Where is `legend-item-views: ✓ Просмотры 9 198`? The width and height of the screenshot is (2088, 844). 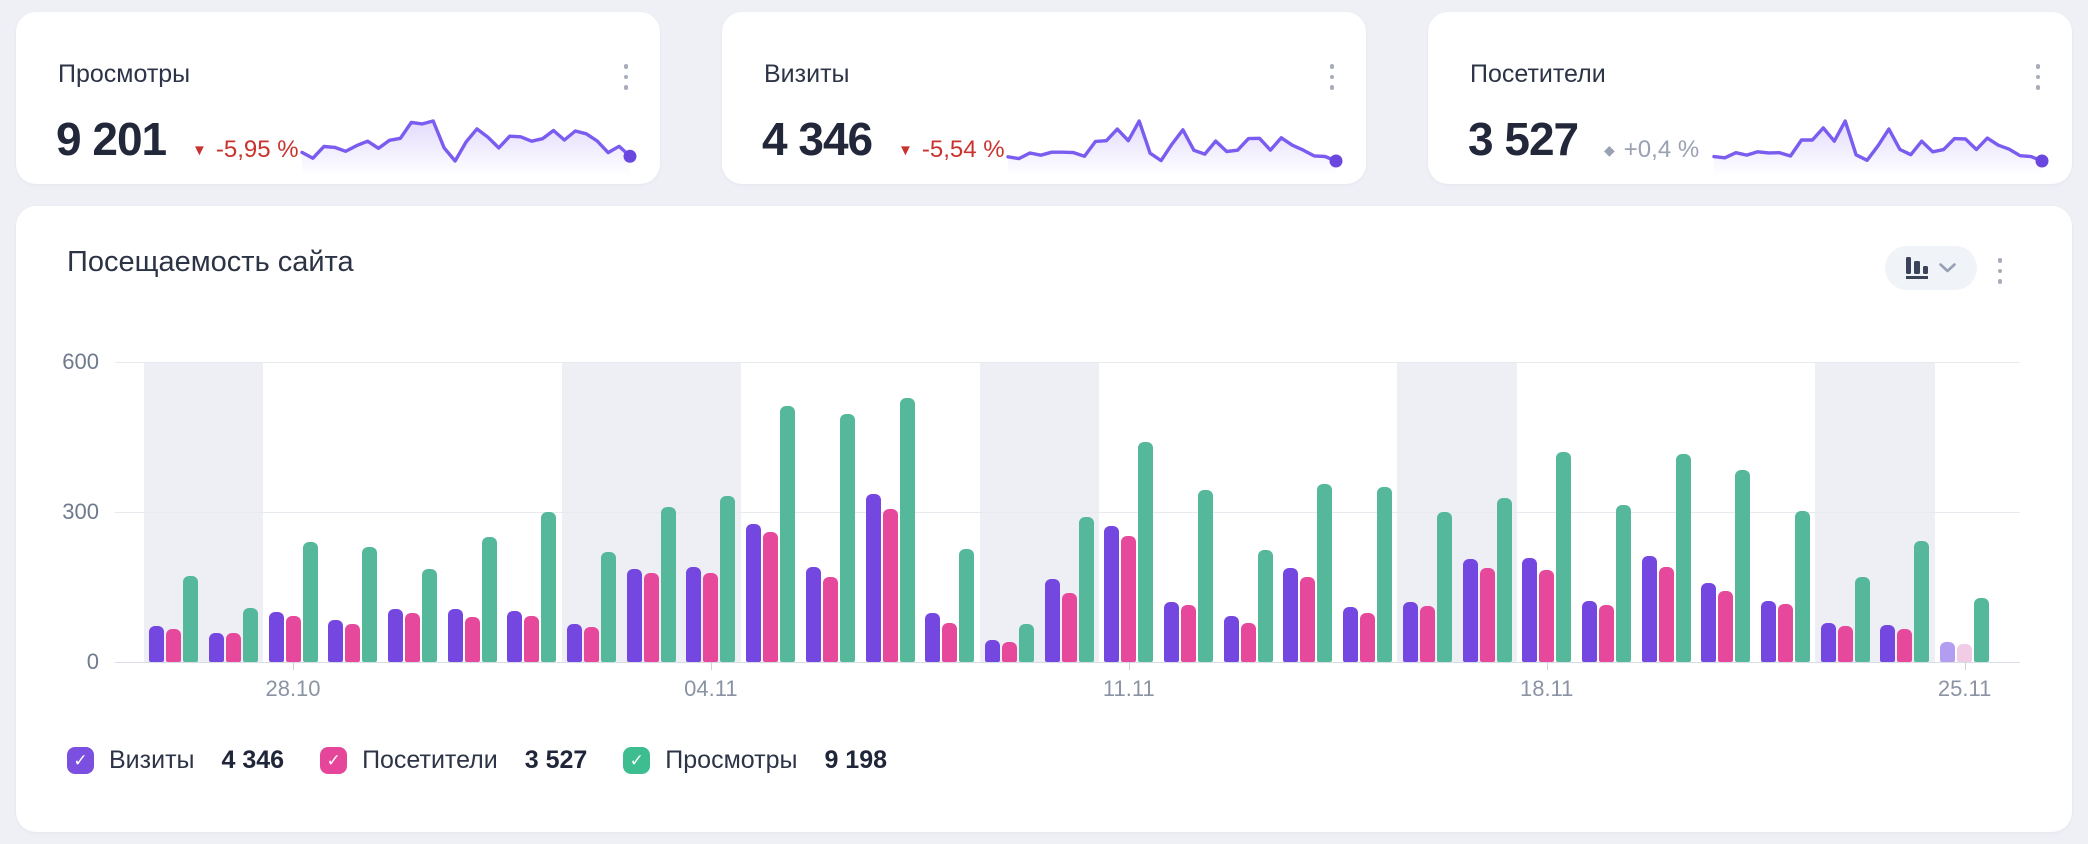
legend-item-views: ✓ Просмотры 9 198 is located at coordinates (755, 760).